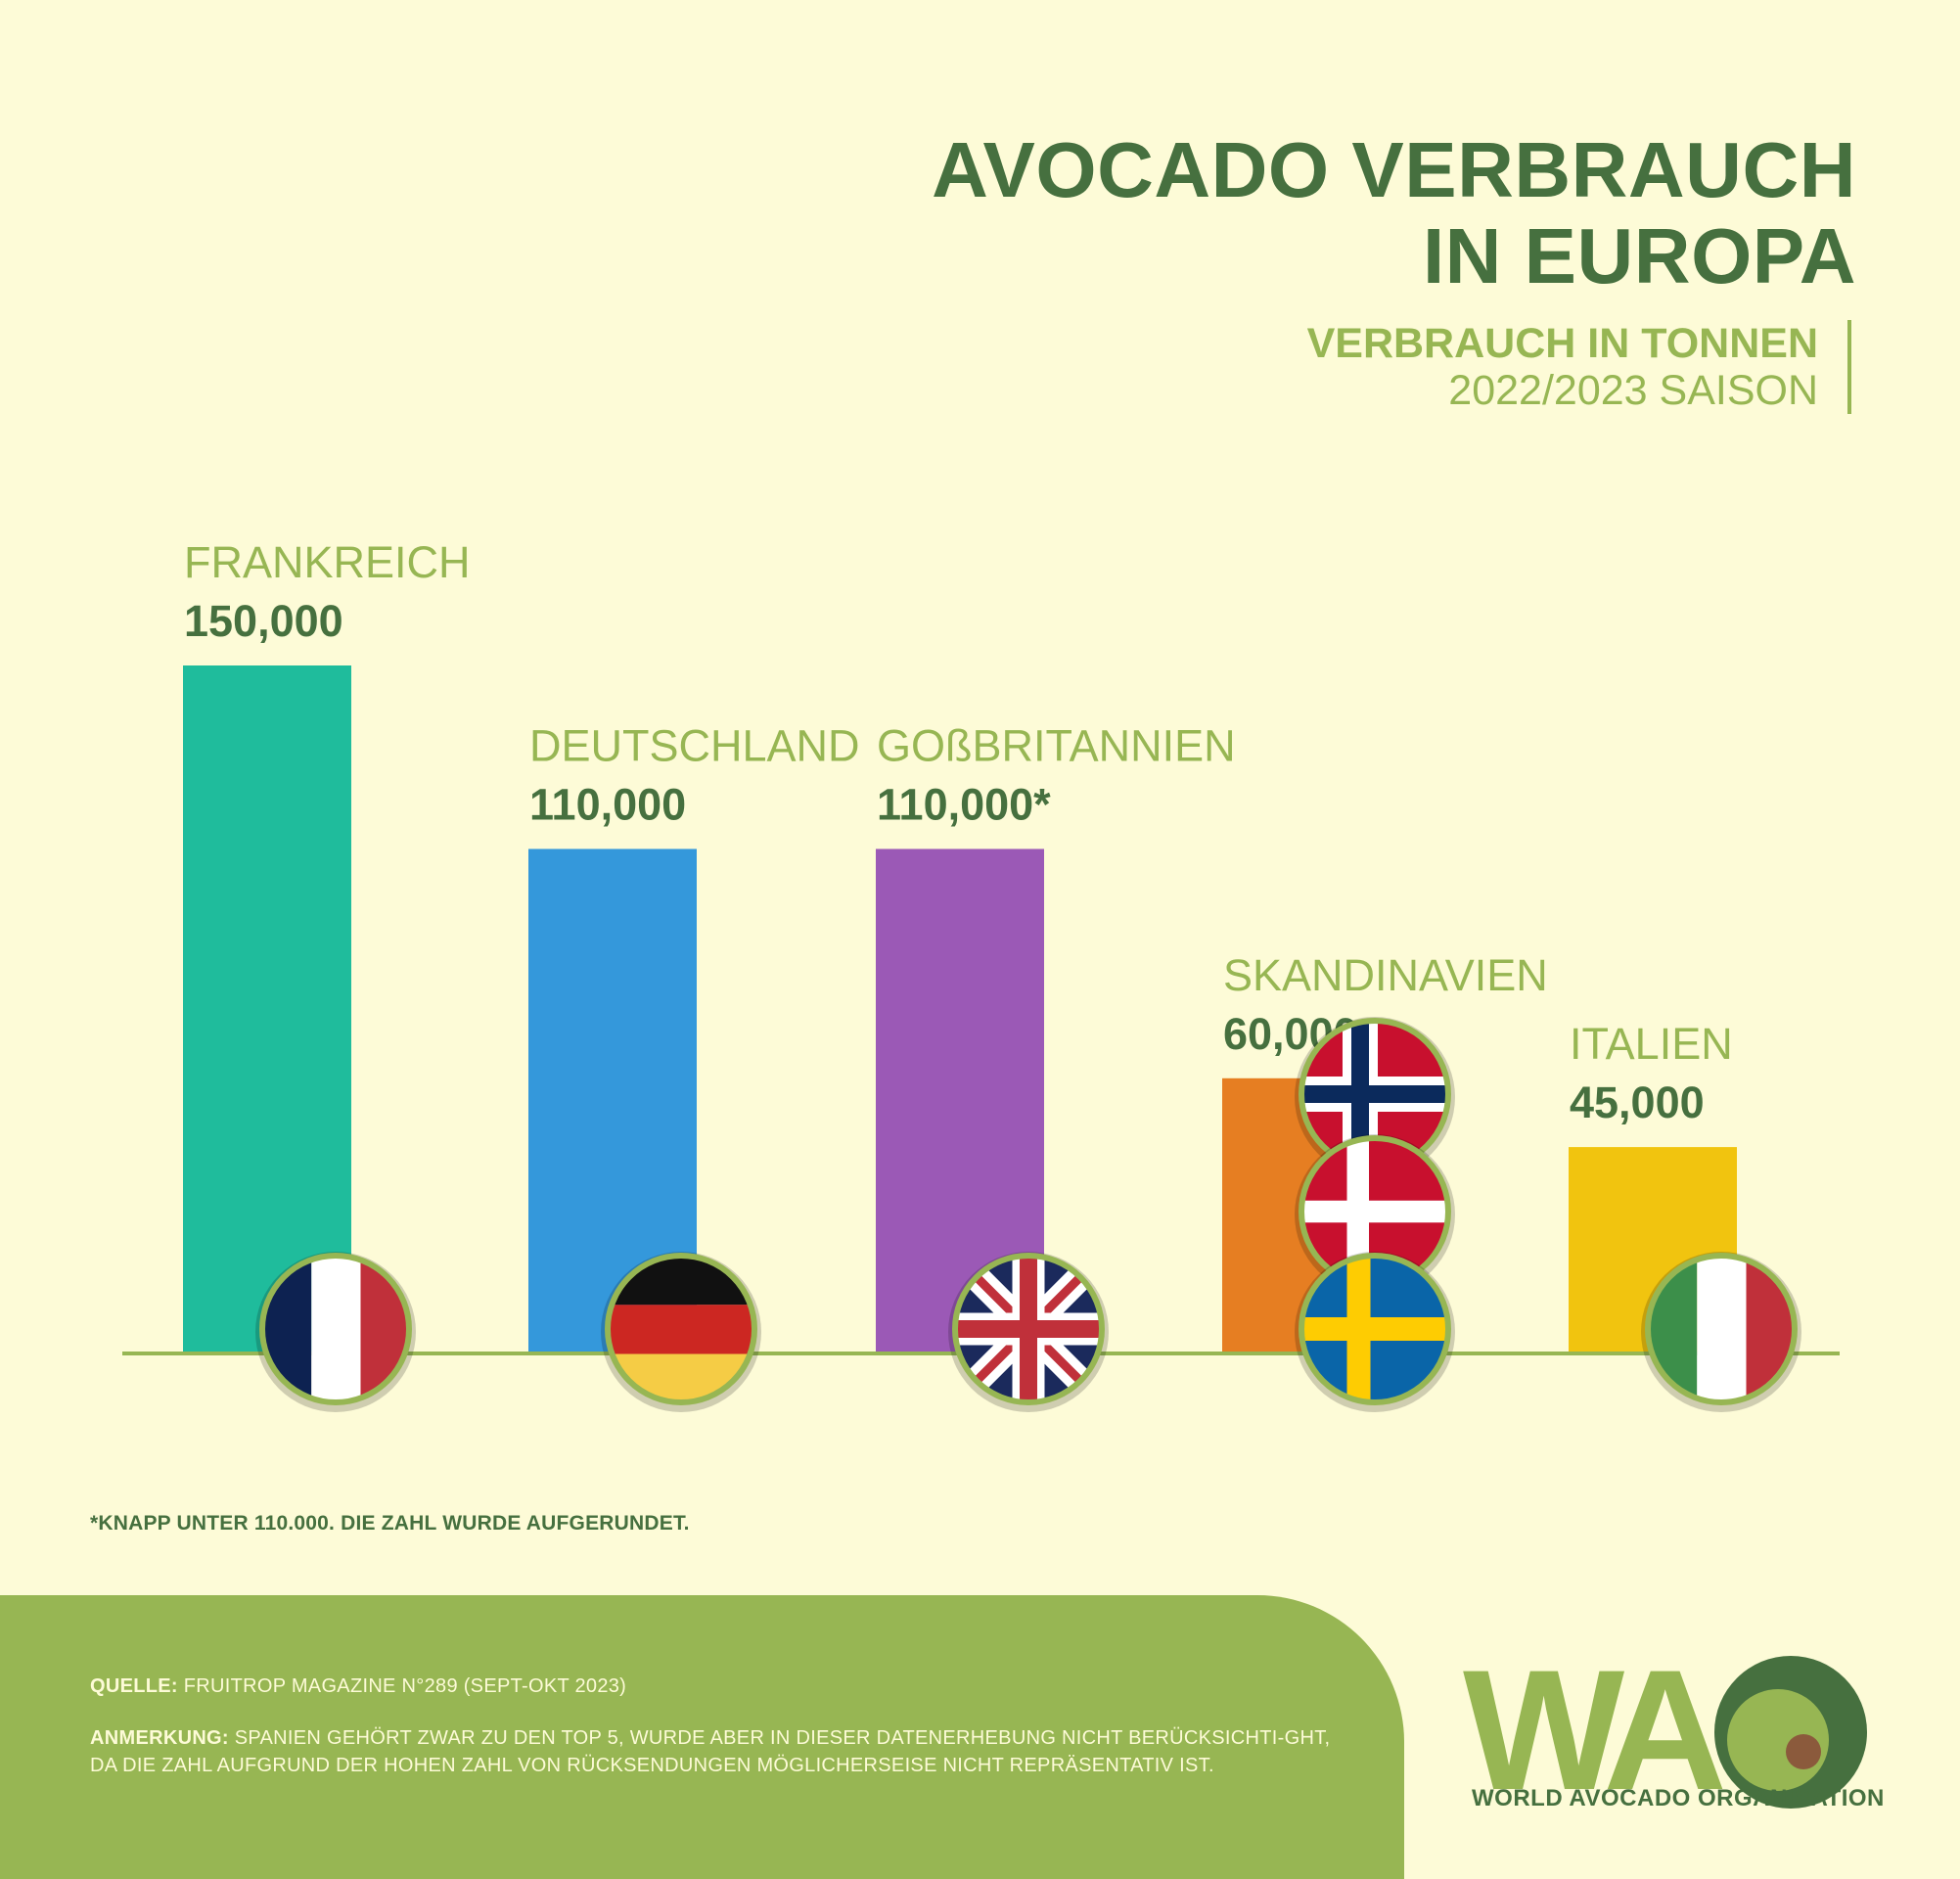  Describe the element at coordinates (694, 745) in the screenshot. I see `category-label: DEUTSCHLAND` at that location.